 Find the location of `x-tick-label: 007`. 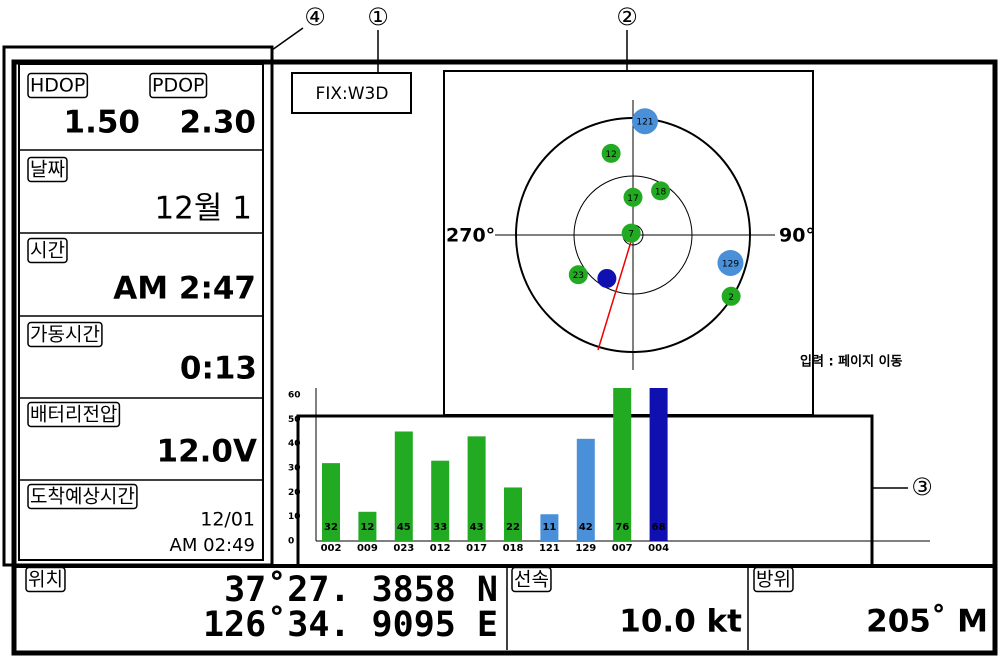

x-tick-label: 007 is located at coordinates (622, 548).